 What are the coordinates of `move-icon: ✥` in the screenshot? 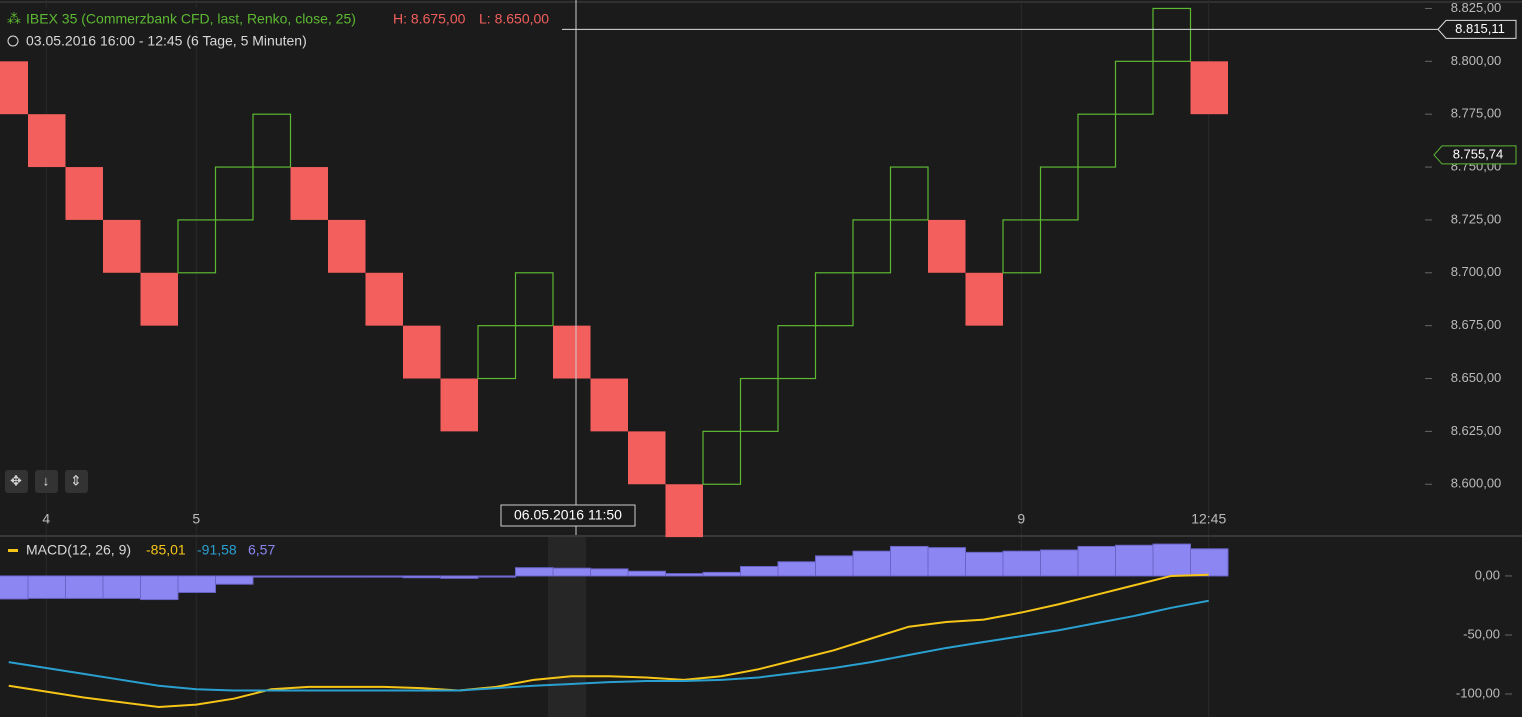 It's located at (16, 481).